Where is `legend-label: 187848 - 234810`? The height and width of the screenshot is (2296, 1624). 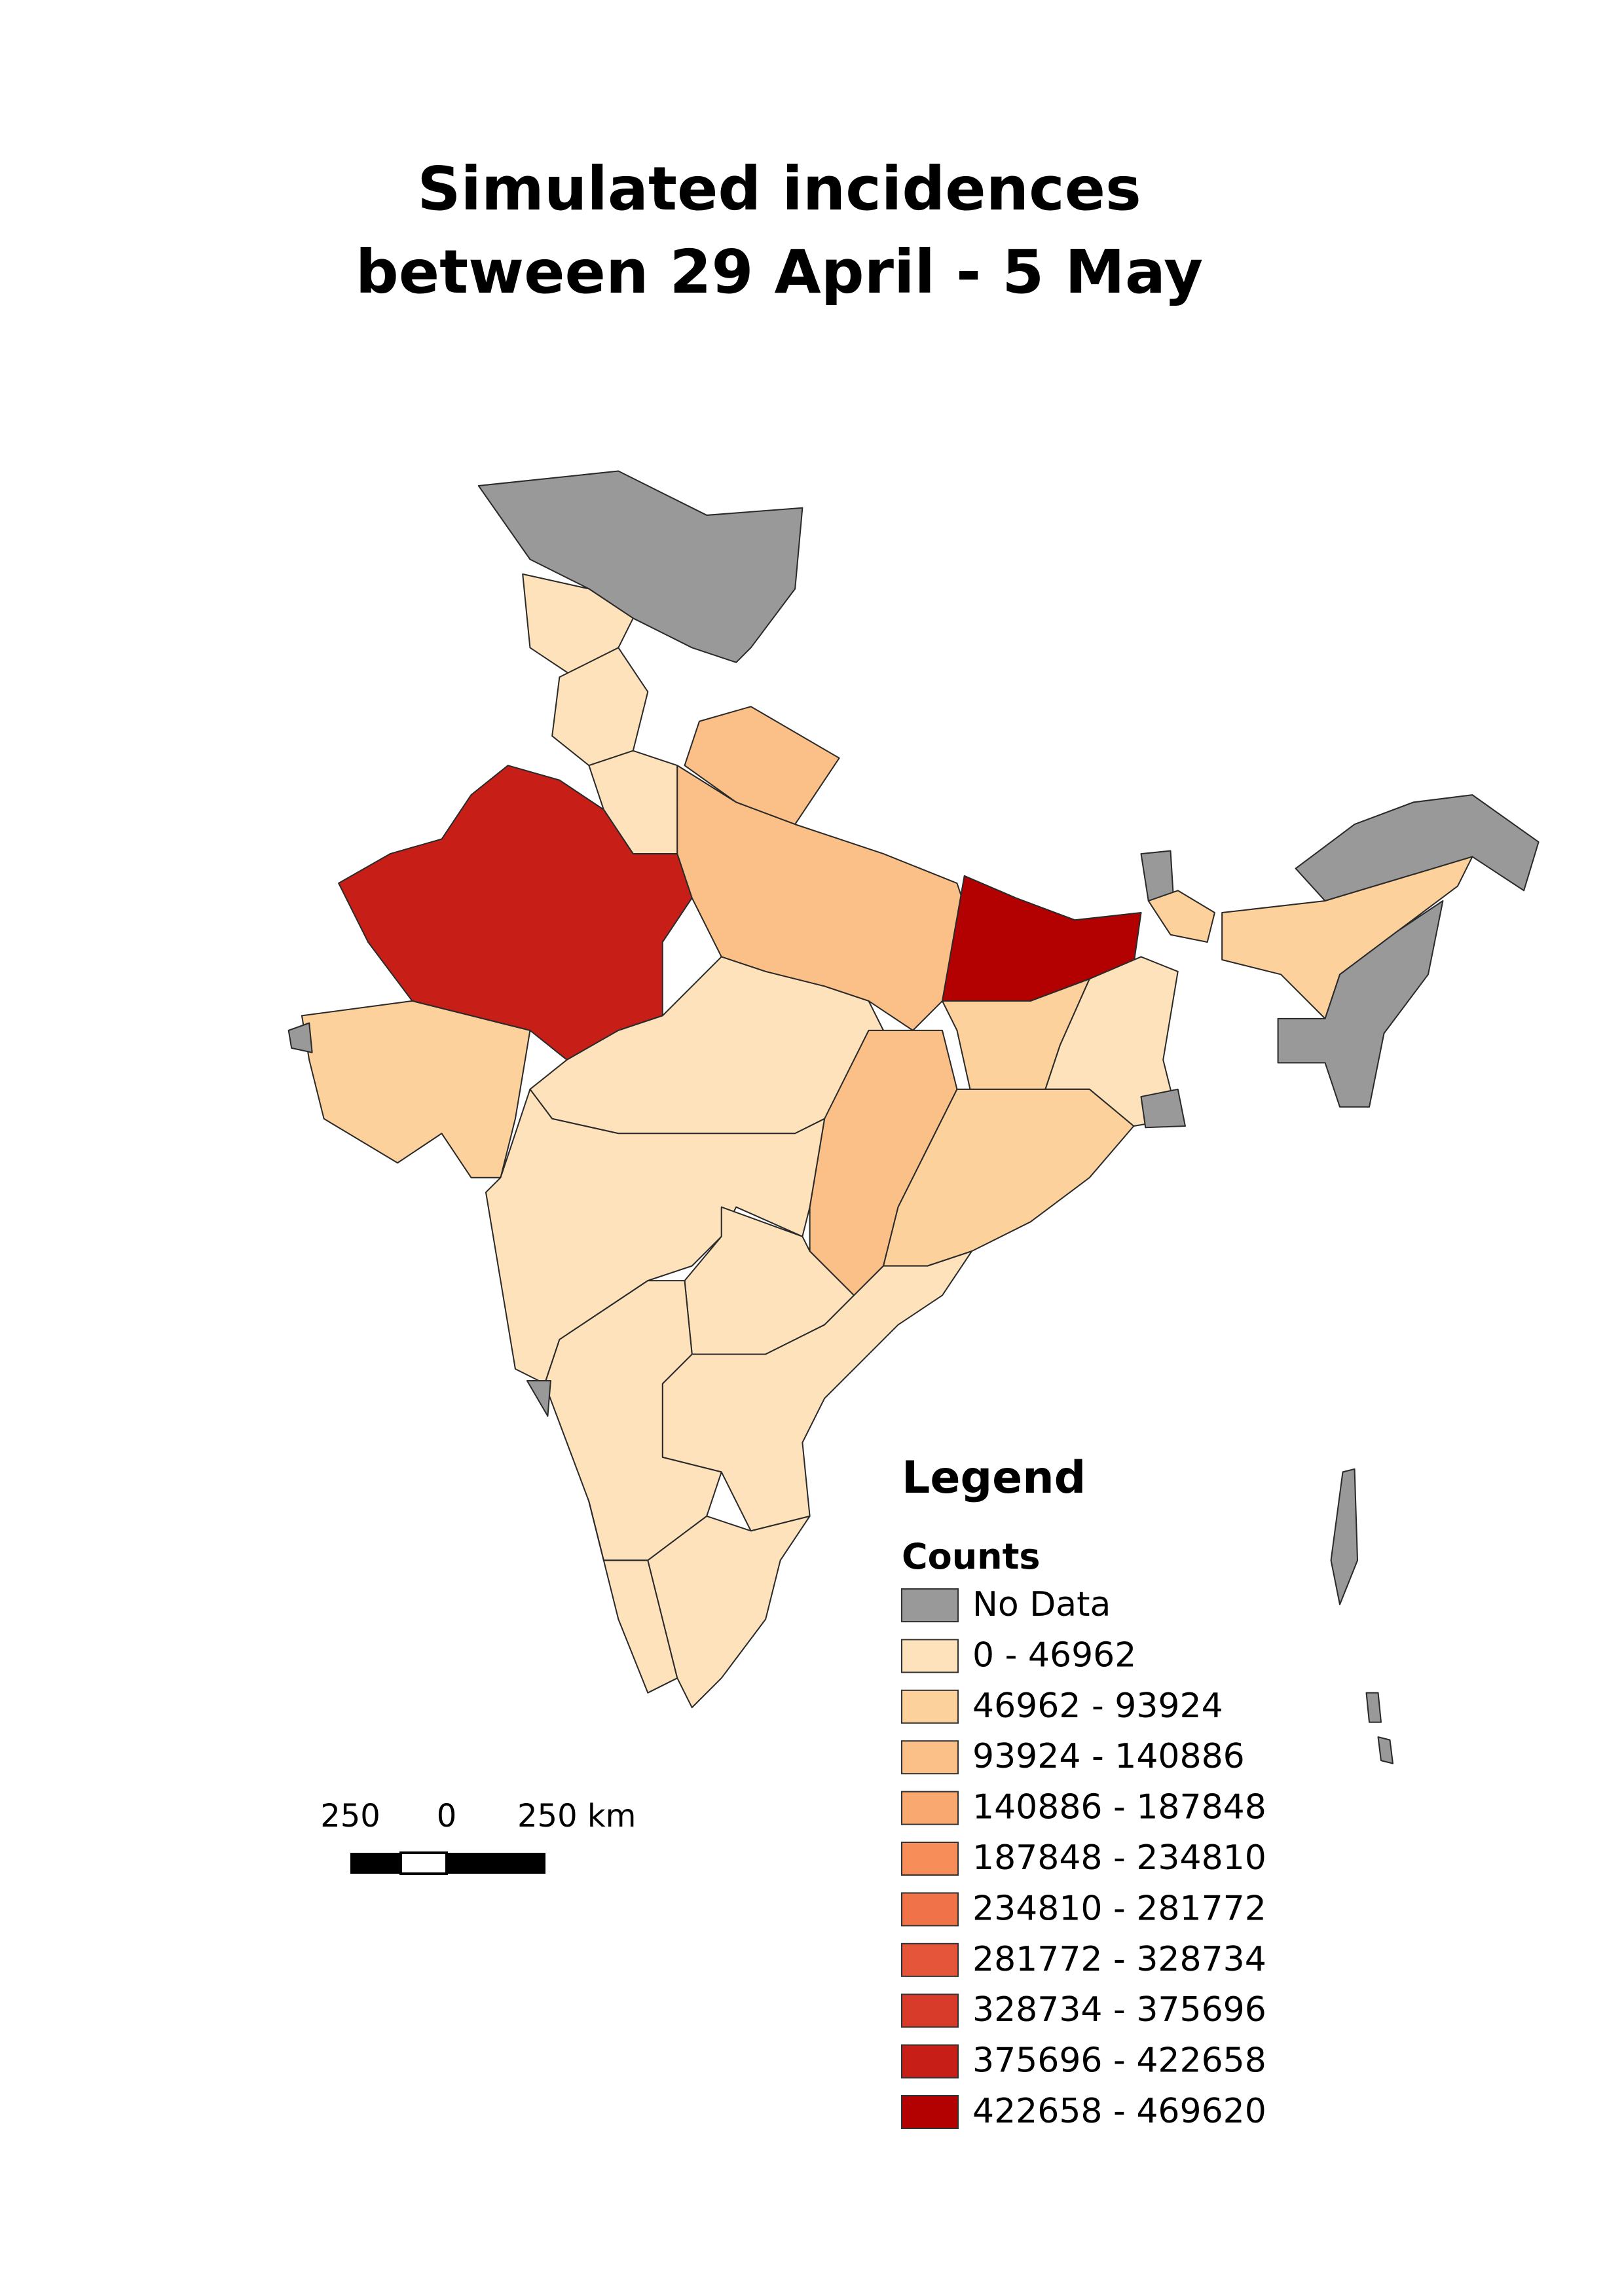
legend-label: 187848 - 234810 is located at coordinates (1119, 1858).